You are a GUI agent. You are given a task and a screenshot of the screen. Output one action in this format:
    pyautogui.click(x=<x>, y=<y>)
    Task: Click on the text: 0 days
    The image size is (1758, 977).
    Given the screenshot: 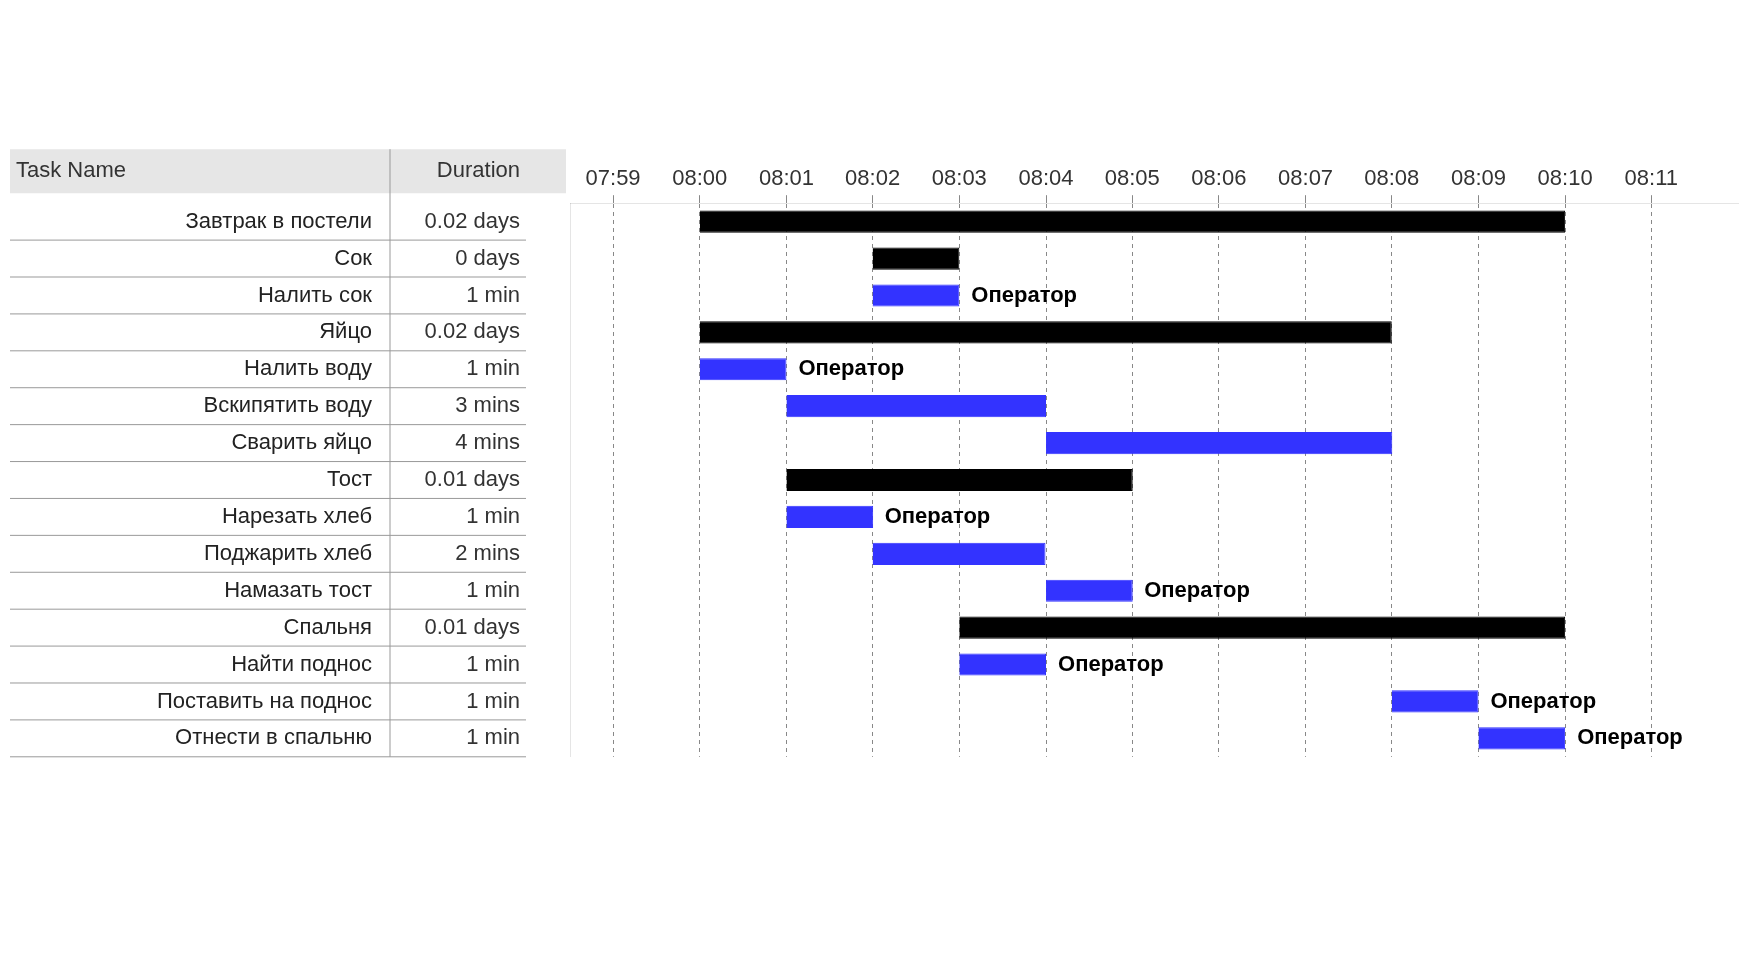 What is the action you would take?
    pyautogui.click(x=487, y=257)
    